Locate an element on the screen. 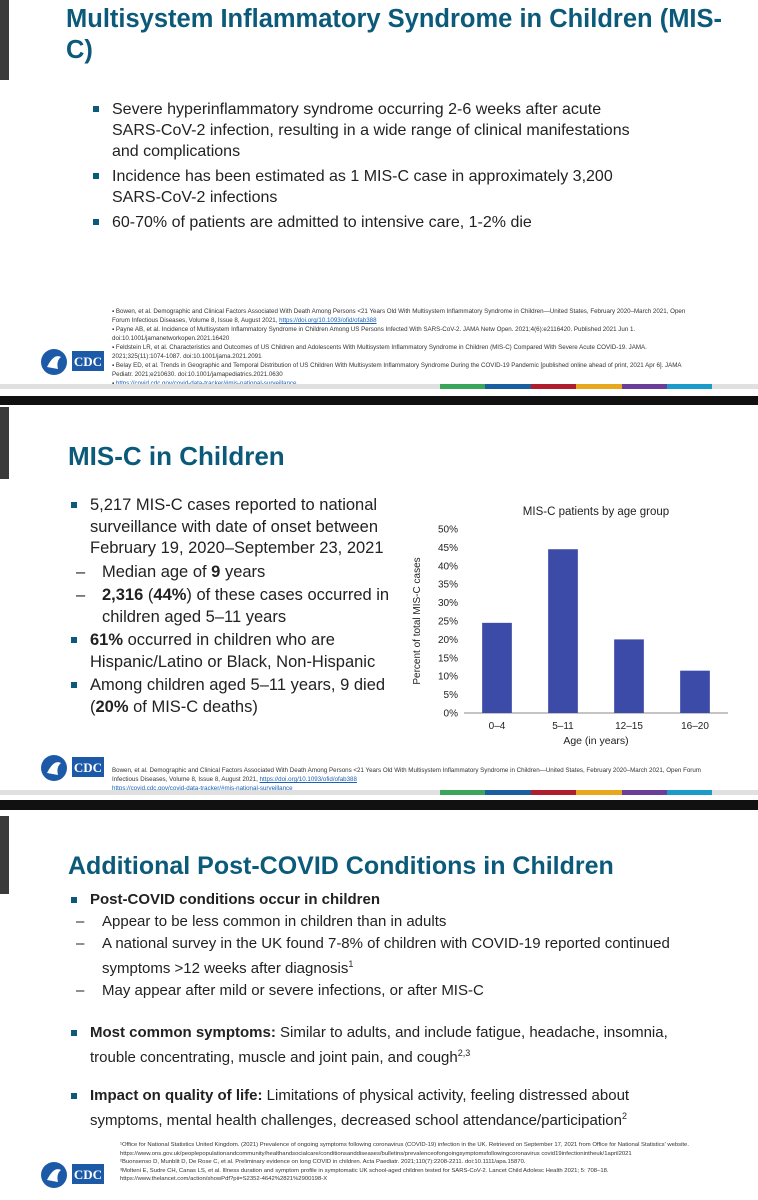 The width and height of the screenshot is (758, 1200). x-tick-label: 5–11 is located at coordinates (563, 726).